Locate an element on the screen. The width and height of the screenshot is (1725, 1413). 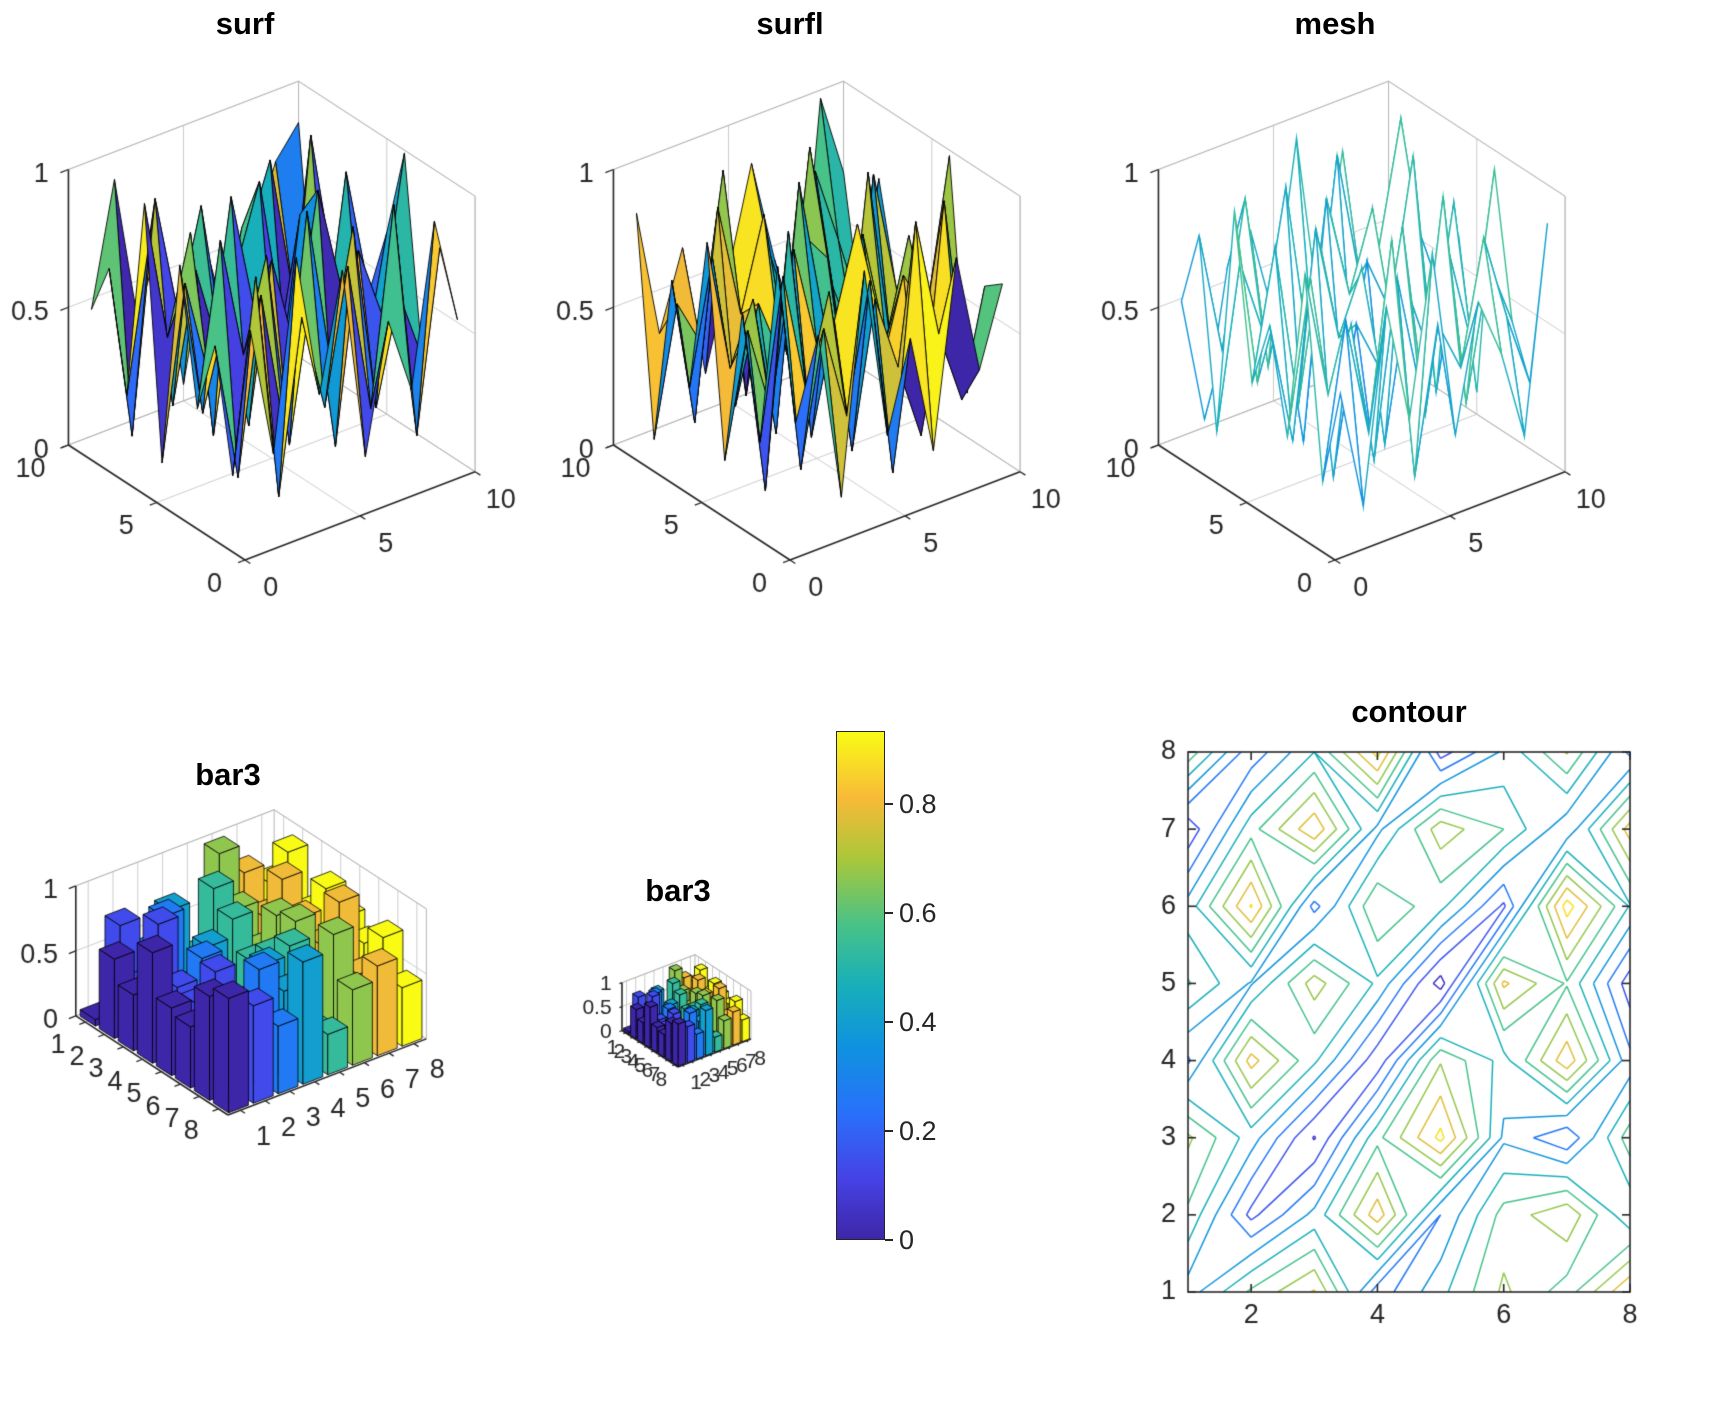
panel-bar3-small: bar3 is located at coordinates (725, 1020).